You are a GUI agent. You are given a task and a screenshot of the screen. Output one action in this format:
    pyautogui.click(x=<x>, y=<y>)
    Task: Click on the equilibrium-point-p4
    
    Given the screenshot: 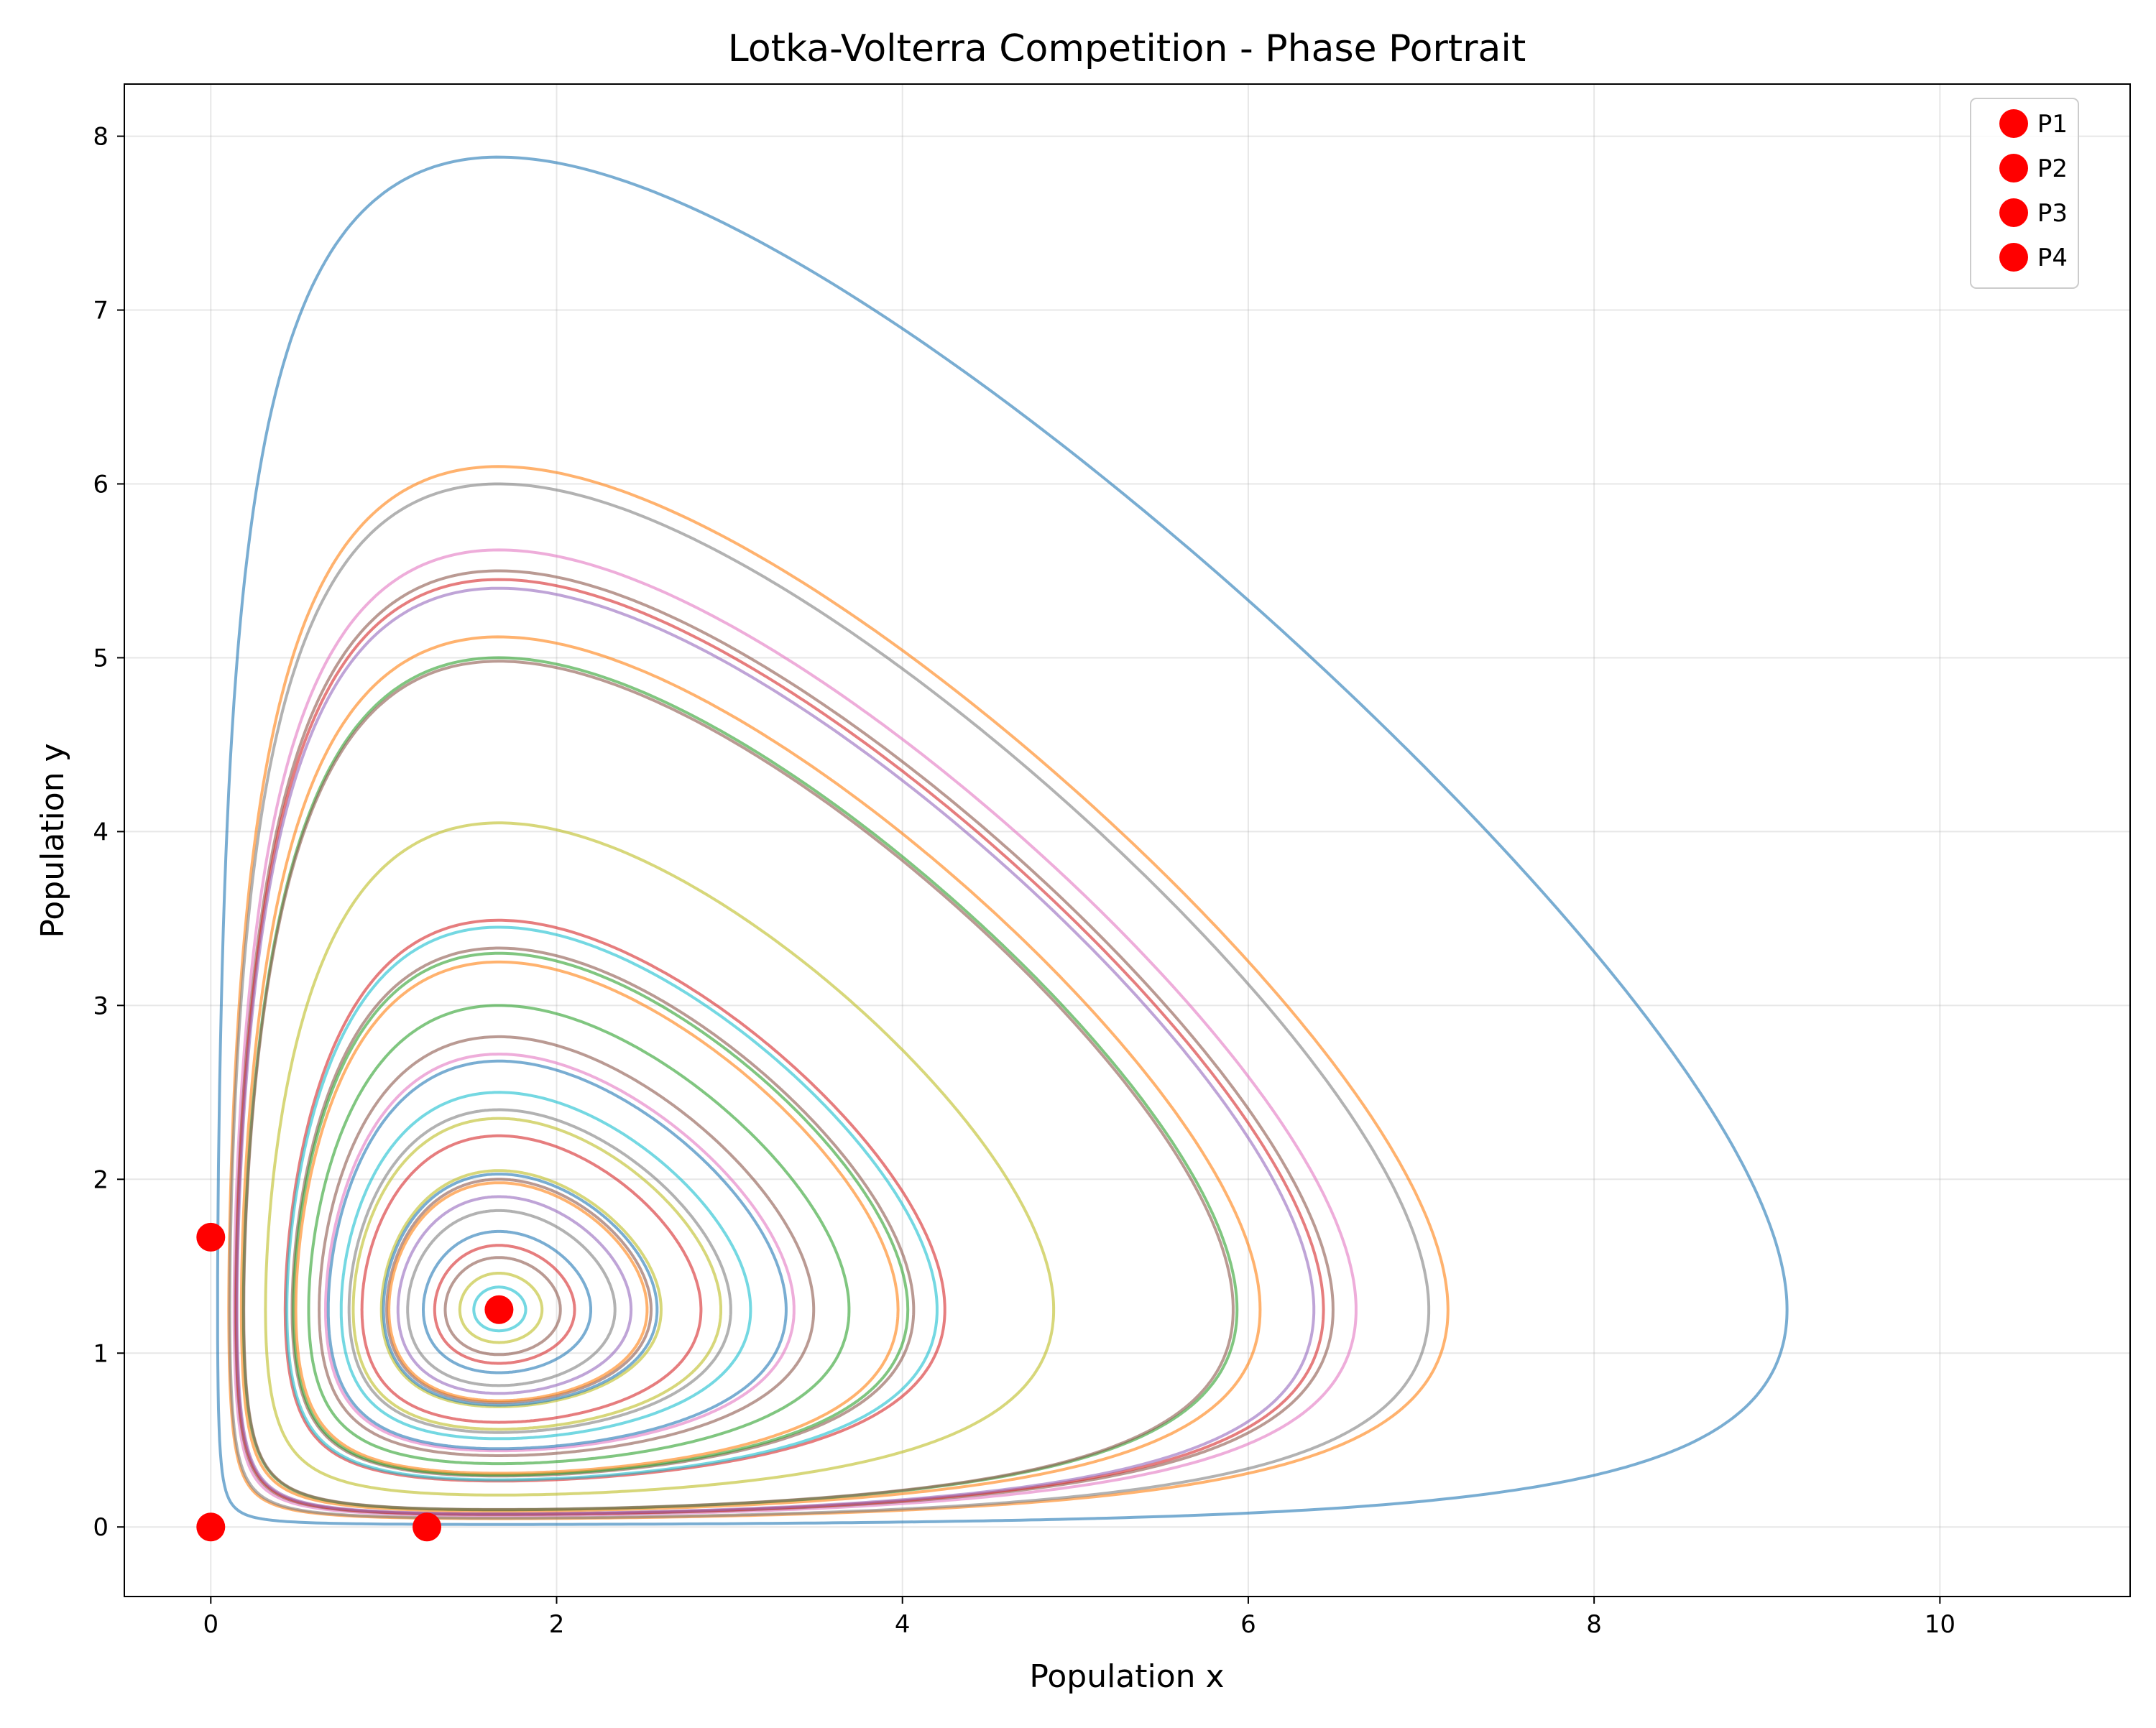 What is the action you would take?
    pyautogui.click(x=499, y=1309)
    